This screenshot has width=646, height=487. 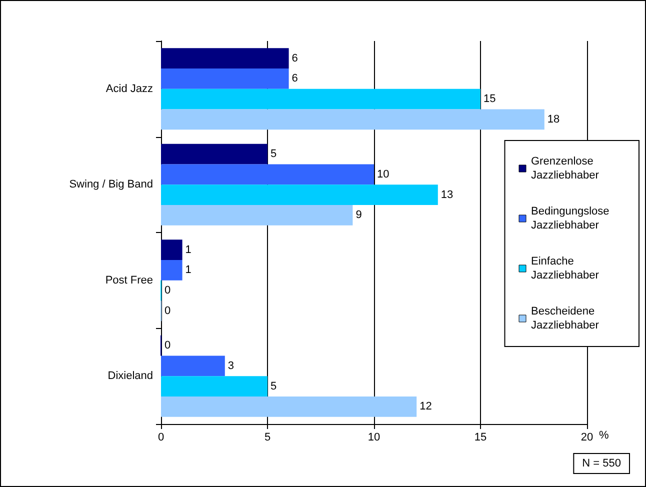 What do you see at coordinates (267, 438) in the screenshot?
I see `x-tick-label: 5` at bounding box center [267, 438].